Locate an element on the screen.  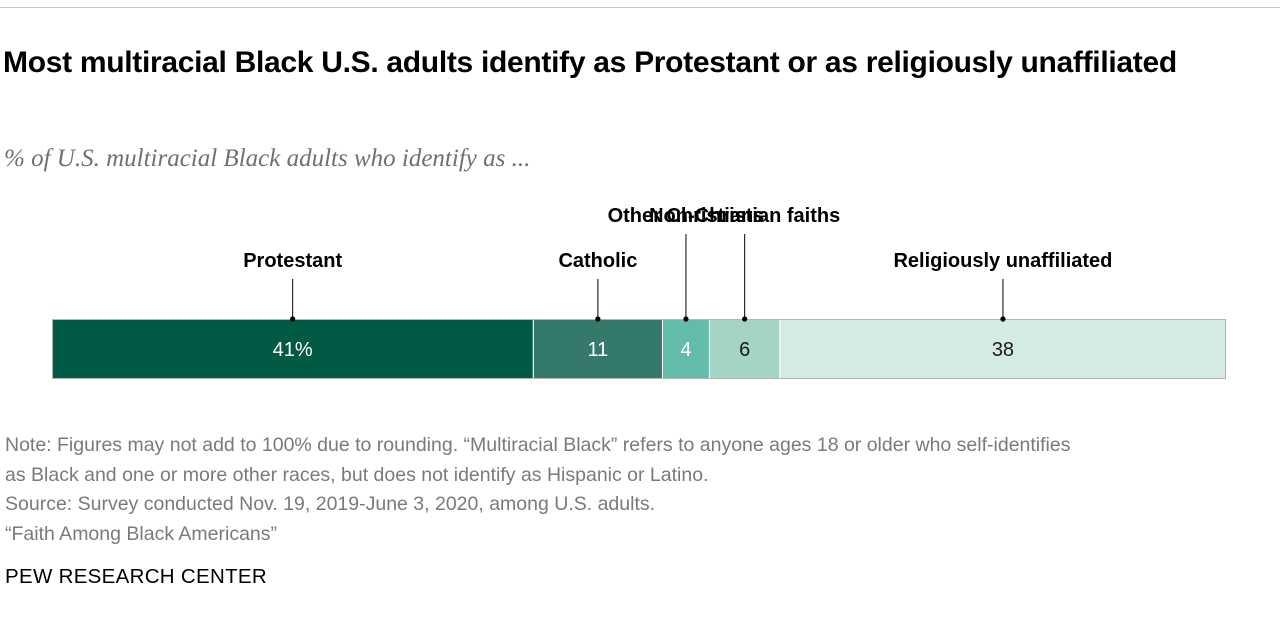
category-label-other-christians: Other Christians is located at coordinates (686, 216).